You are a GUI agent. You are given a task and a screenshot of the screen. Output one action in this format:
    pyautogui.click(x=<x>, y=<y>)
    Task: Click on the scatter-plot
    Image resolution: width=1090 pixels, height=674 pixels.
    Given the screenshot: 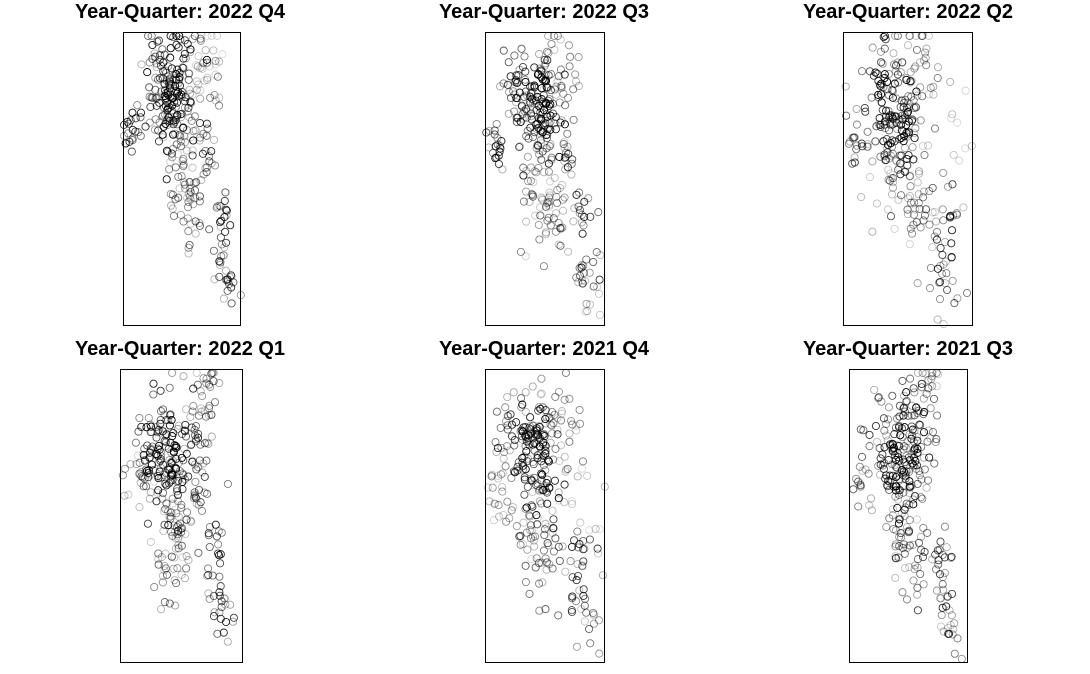 What is the action you would take?
    pyautogui.click(x=546, y=513)
    